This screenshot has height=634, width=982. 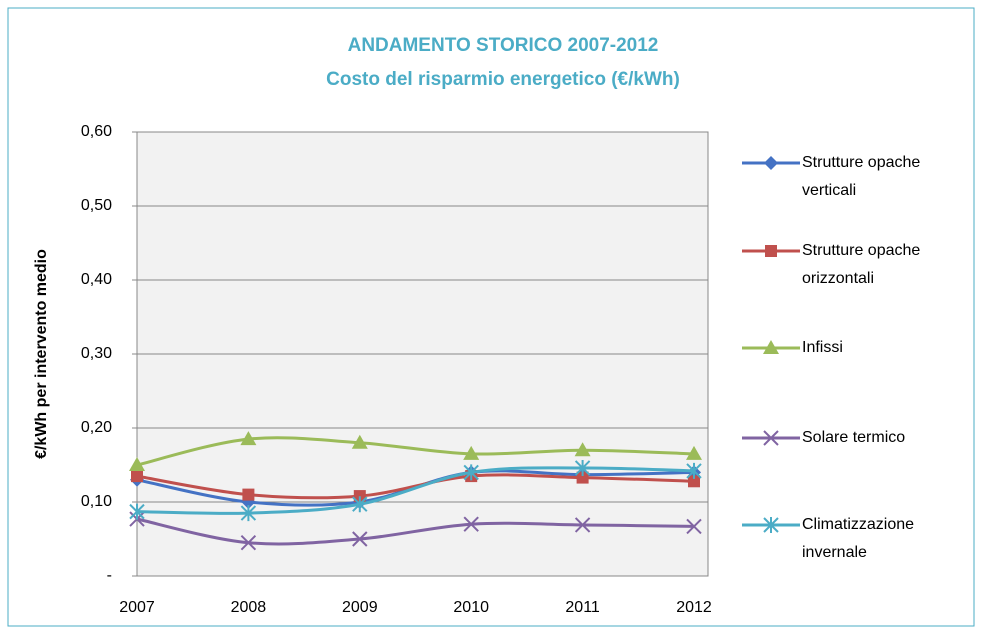 What do you see at coordinates (249, 607) in the screenshot?
I see `x-tick-label: 2008` at bounding box center [249, 607].